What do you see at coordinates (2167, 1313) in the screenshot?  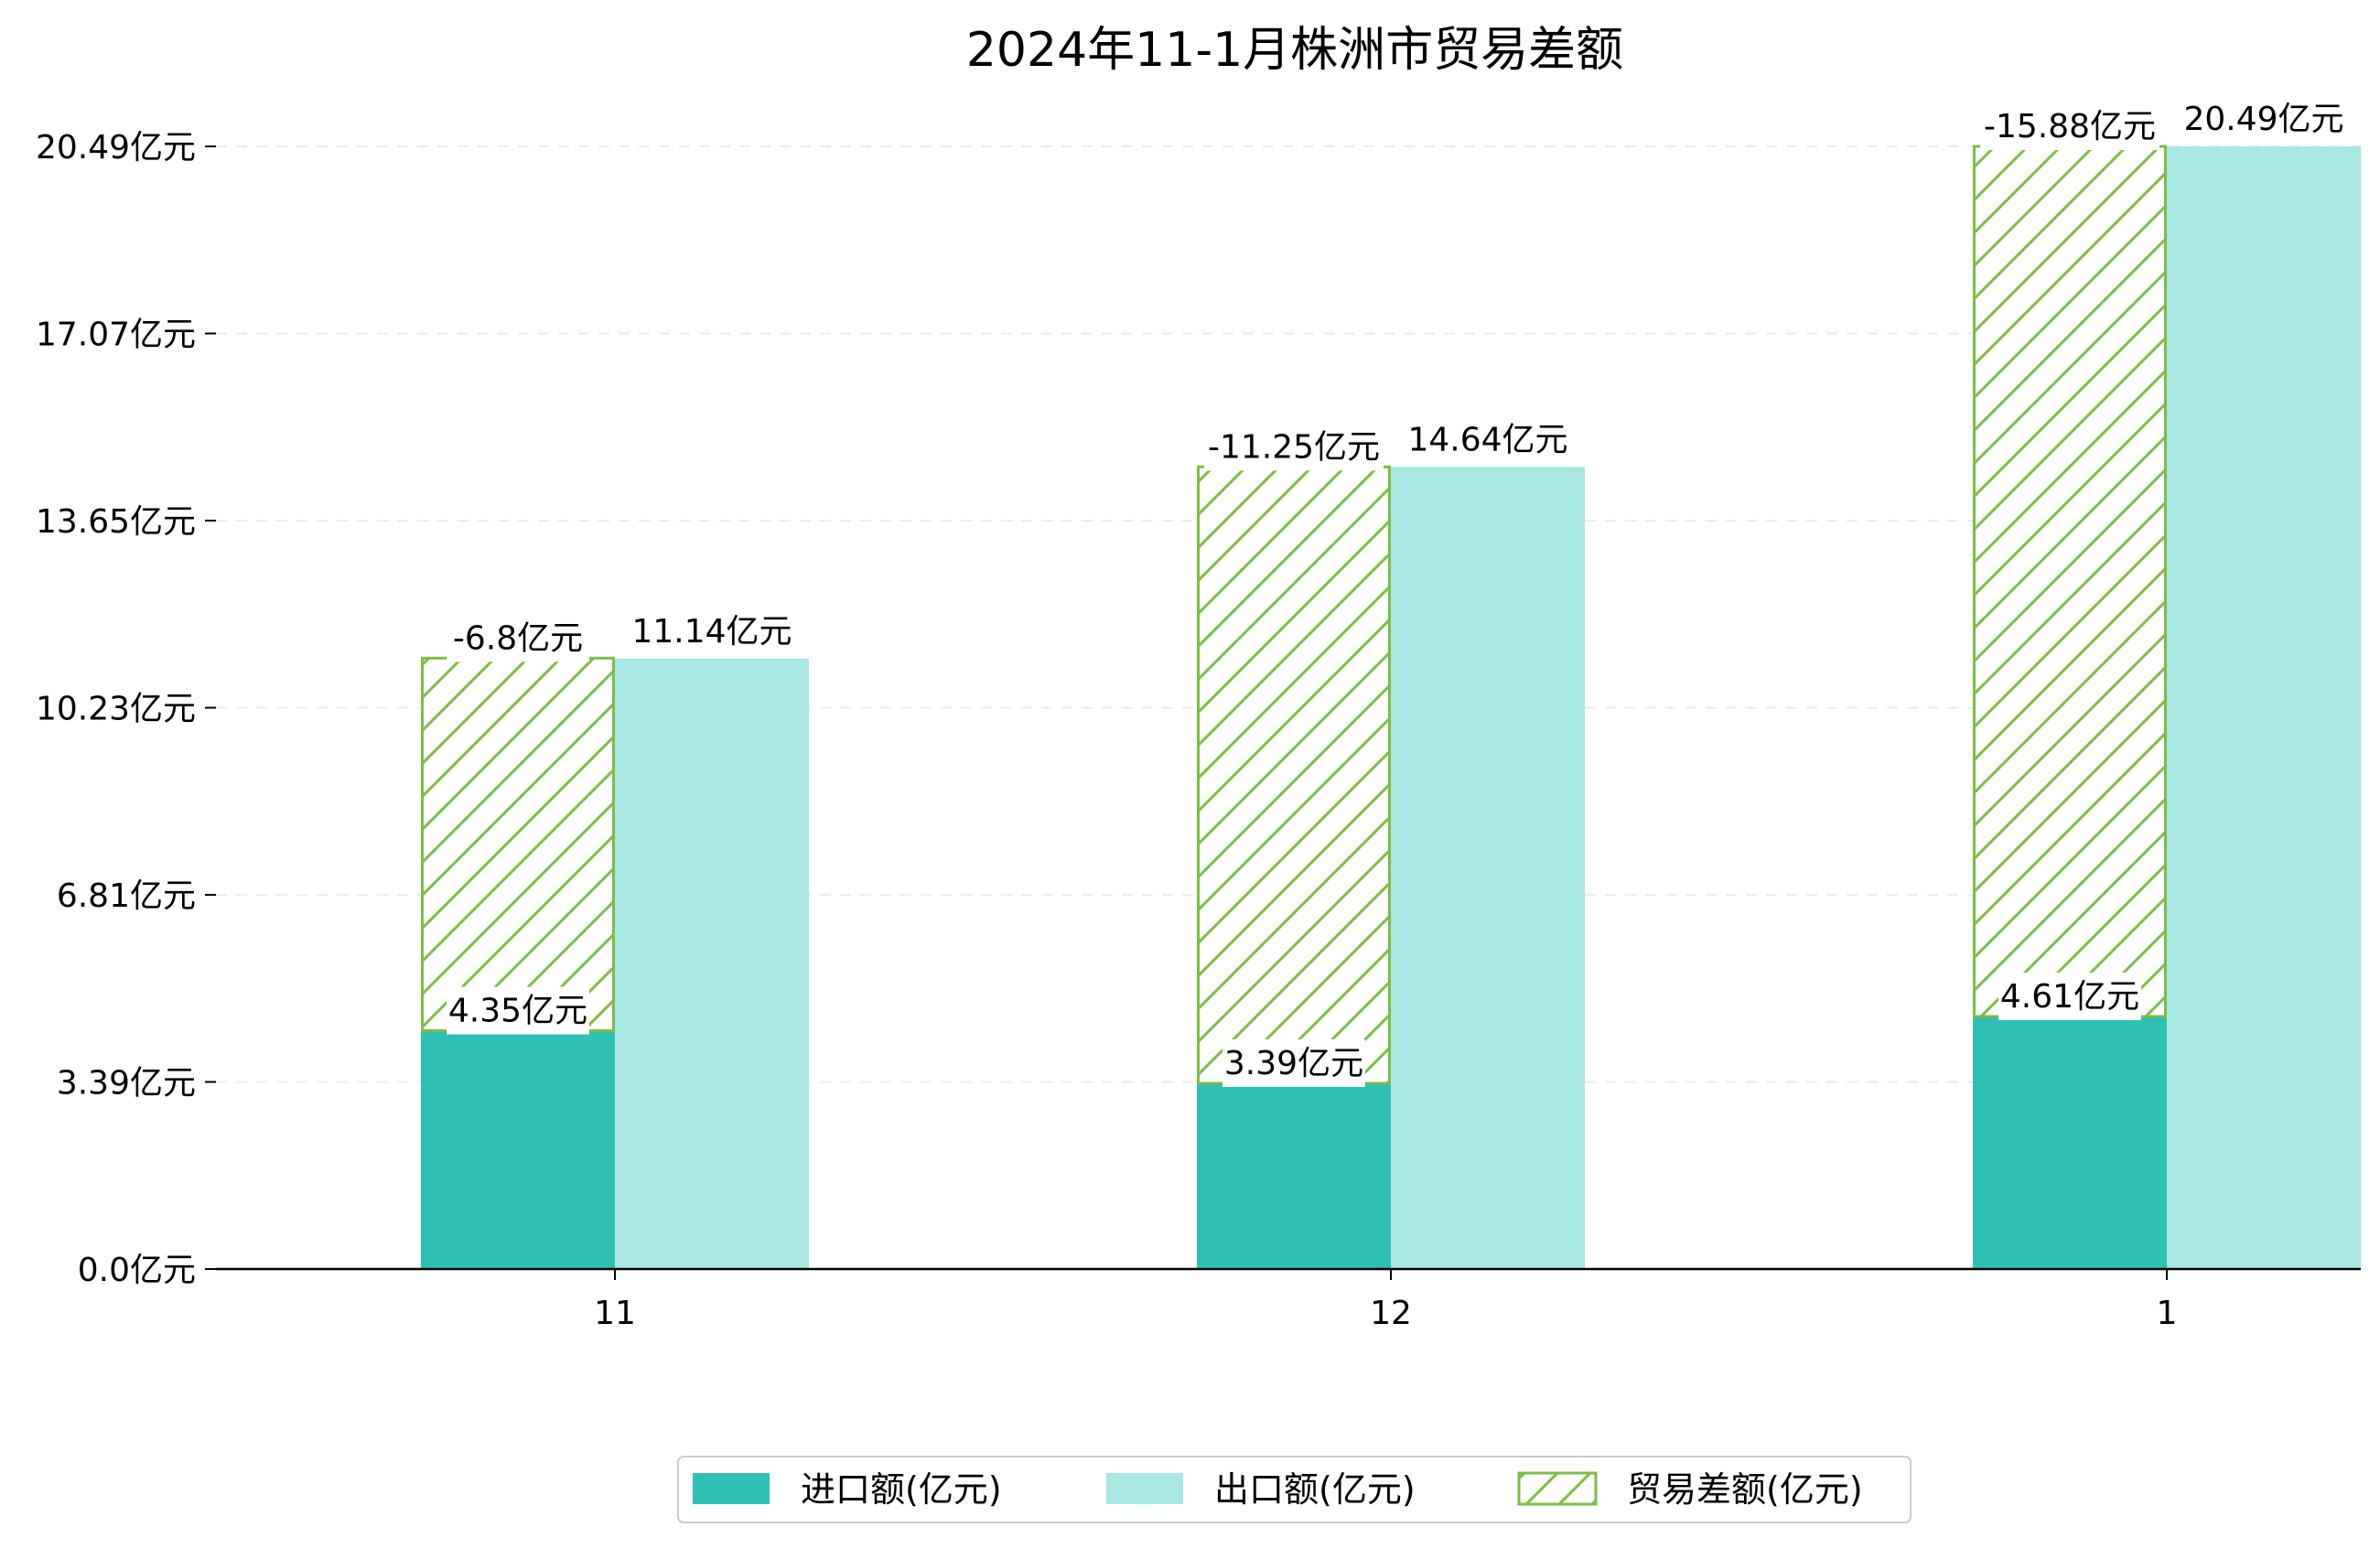 I see `x-tick-label: 1` at bounding box center [2167, 1313].